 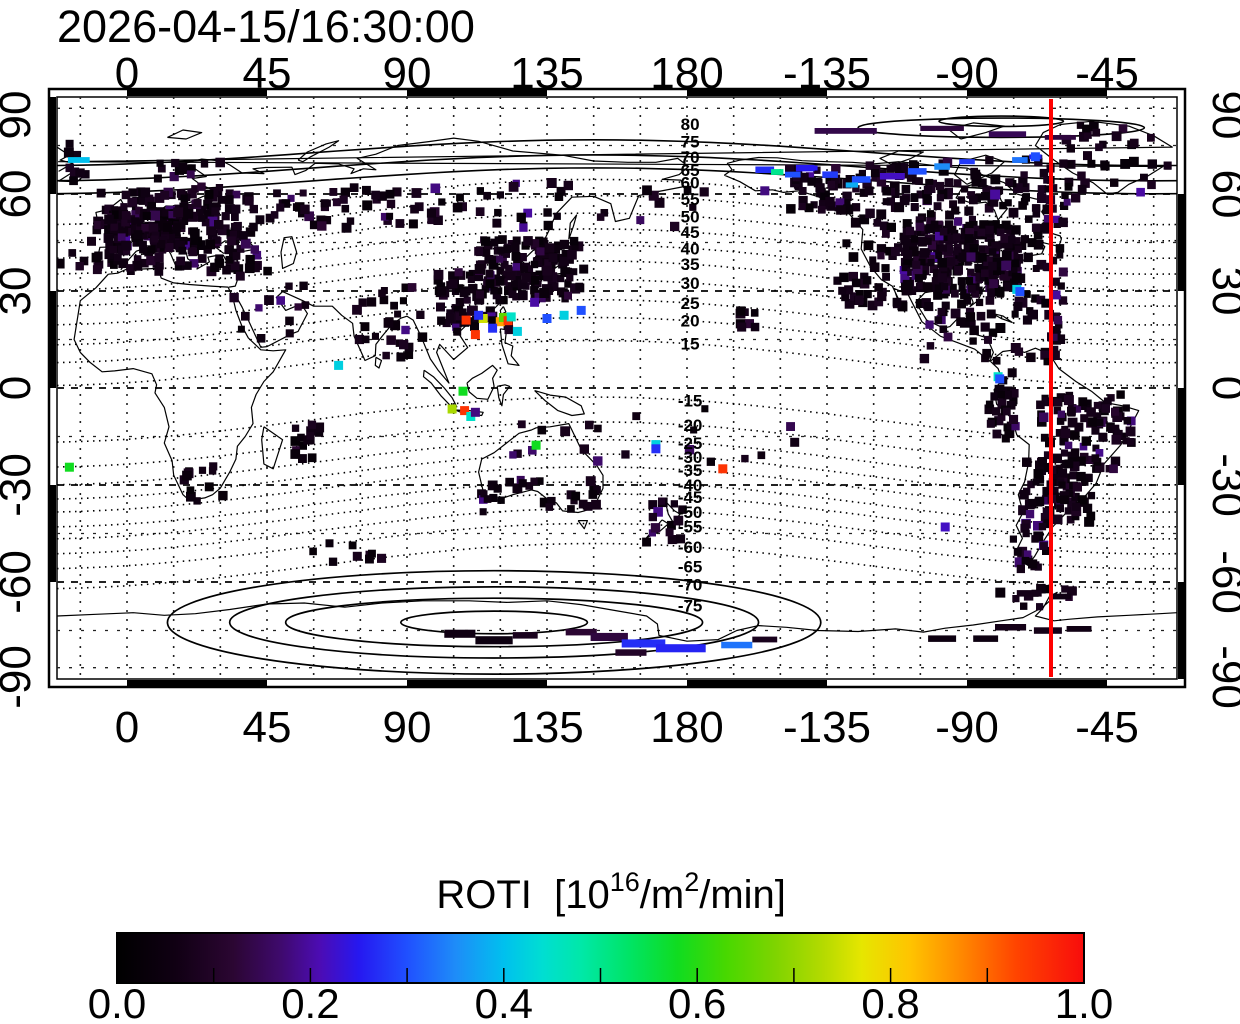 What do you see at coordinates (117, 1002) in the screenshot?
I see `colorbar-tick-label: 0.0` at bounding box center [117, 1002].